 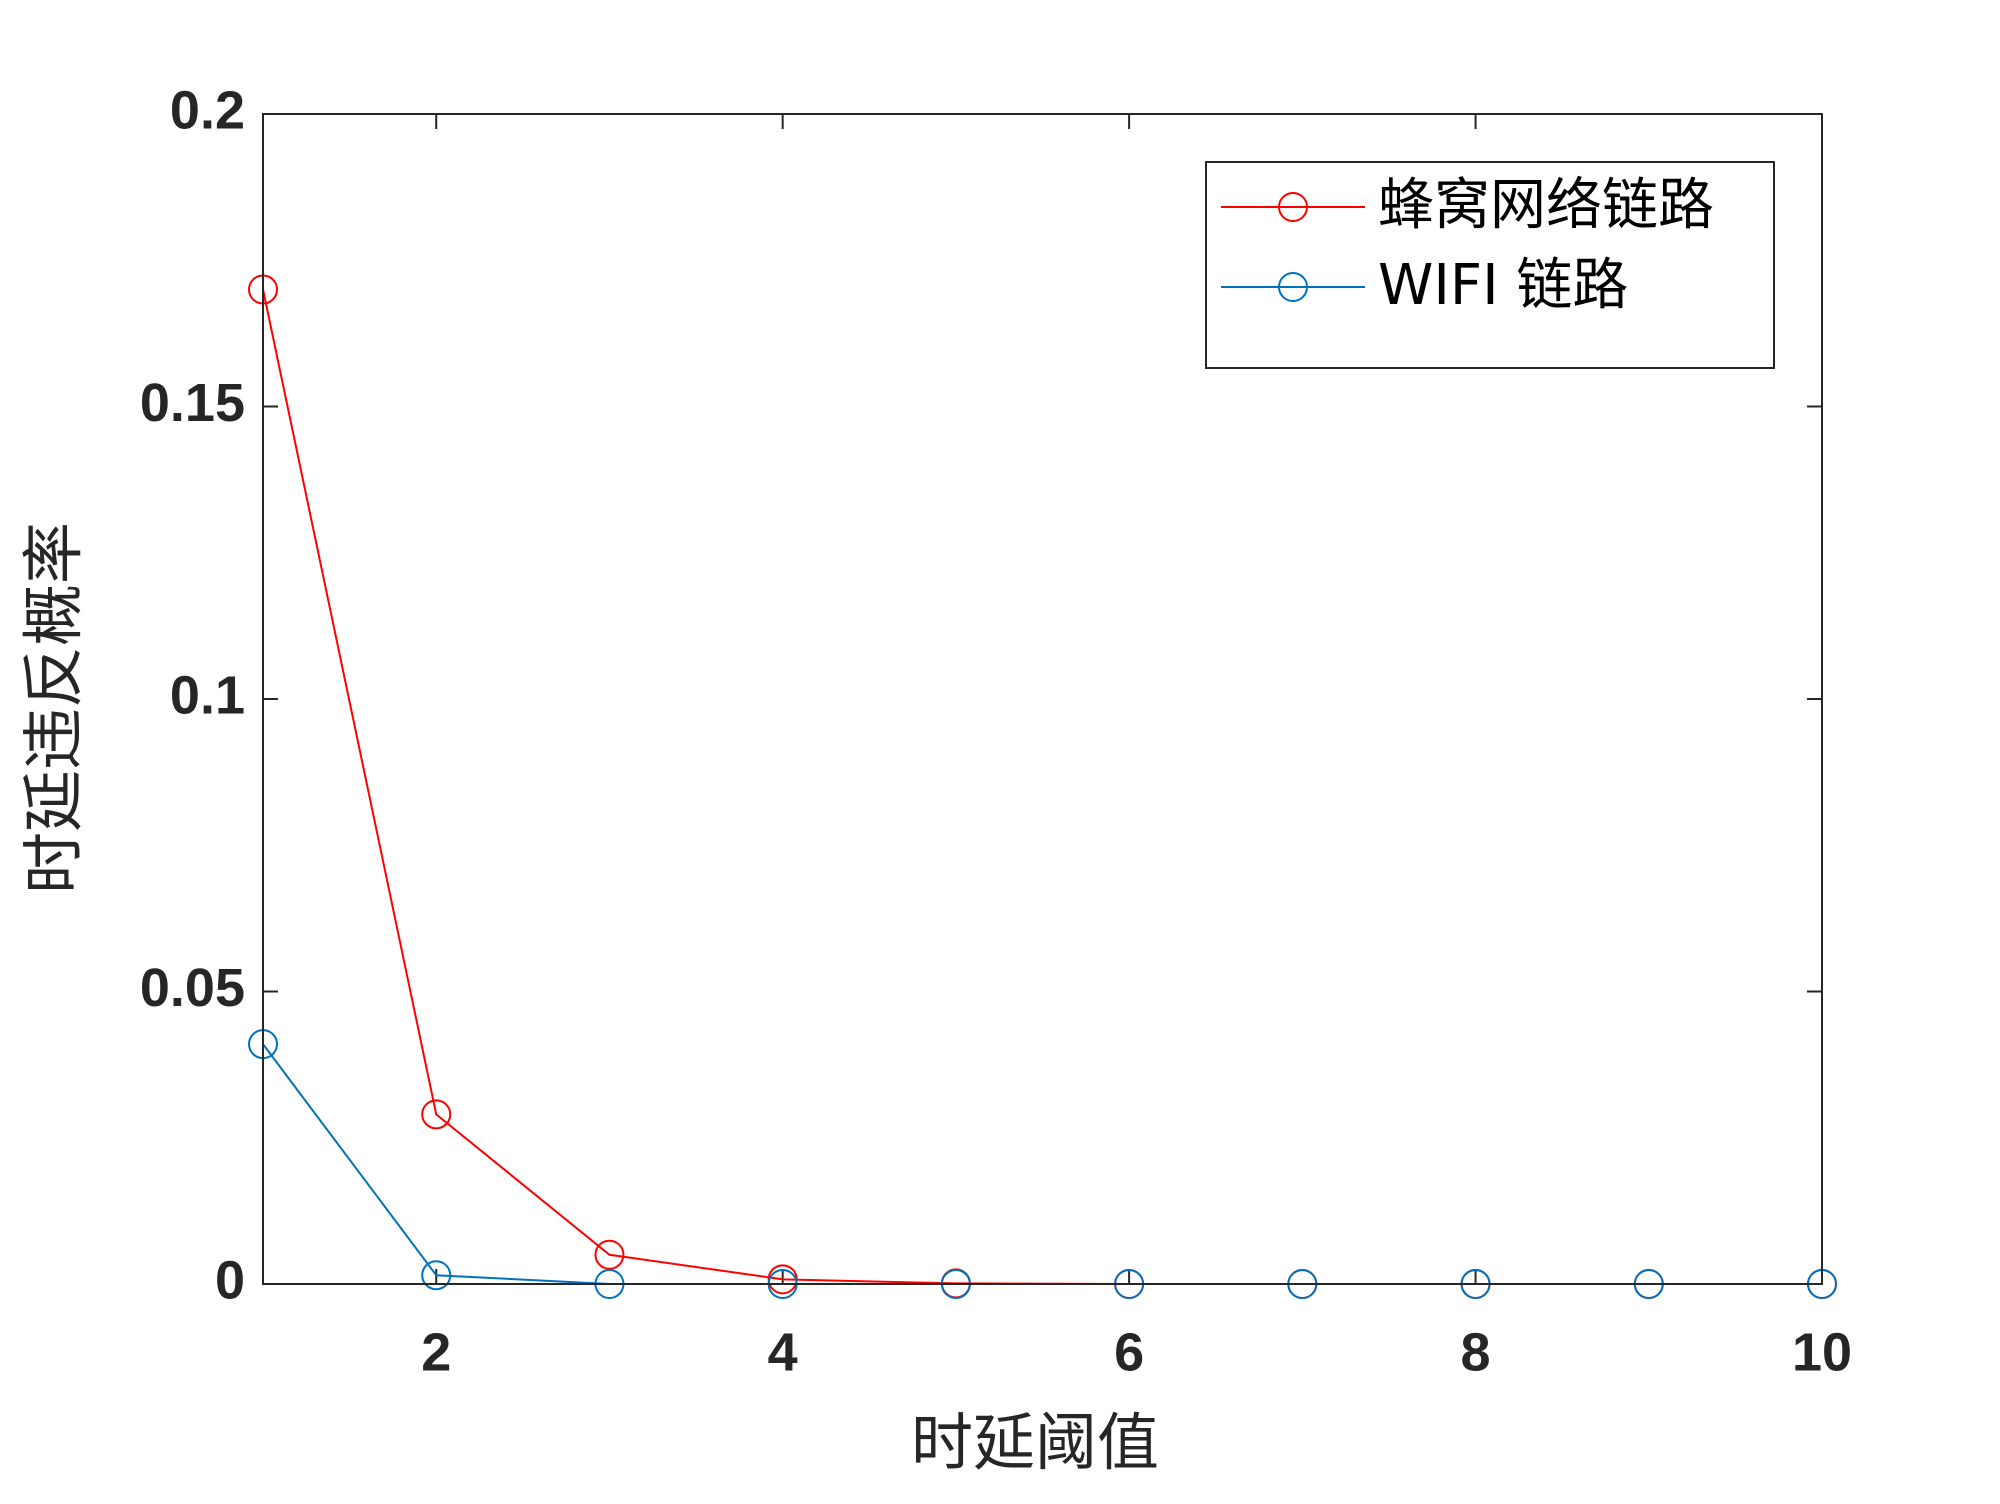 I want to click on legend-label: WIFI 链路, so click(x=1503, y=285).